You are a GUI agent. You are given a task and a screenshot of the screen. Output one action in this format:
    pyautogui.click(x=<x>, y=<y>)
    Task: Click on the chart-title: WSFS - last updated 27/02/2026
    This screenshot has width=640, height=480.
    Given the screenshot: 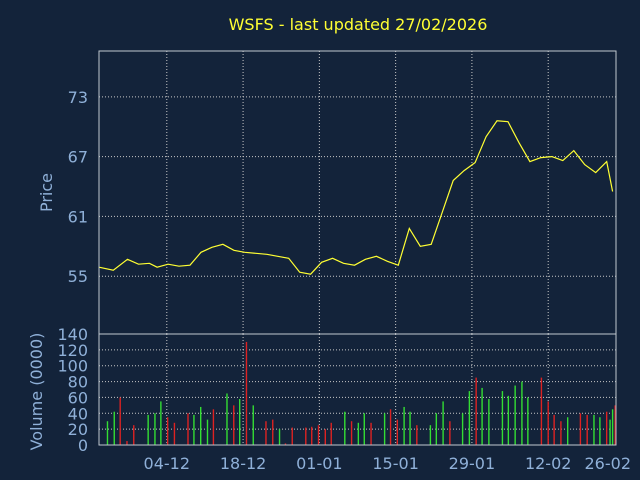 What is the action you would take?
    pyautogui.click(x=358, y=24)
    